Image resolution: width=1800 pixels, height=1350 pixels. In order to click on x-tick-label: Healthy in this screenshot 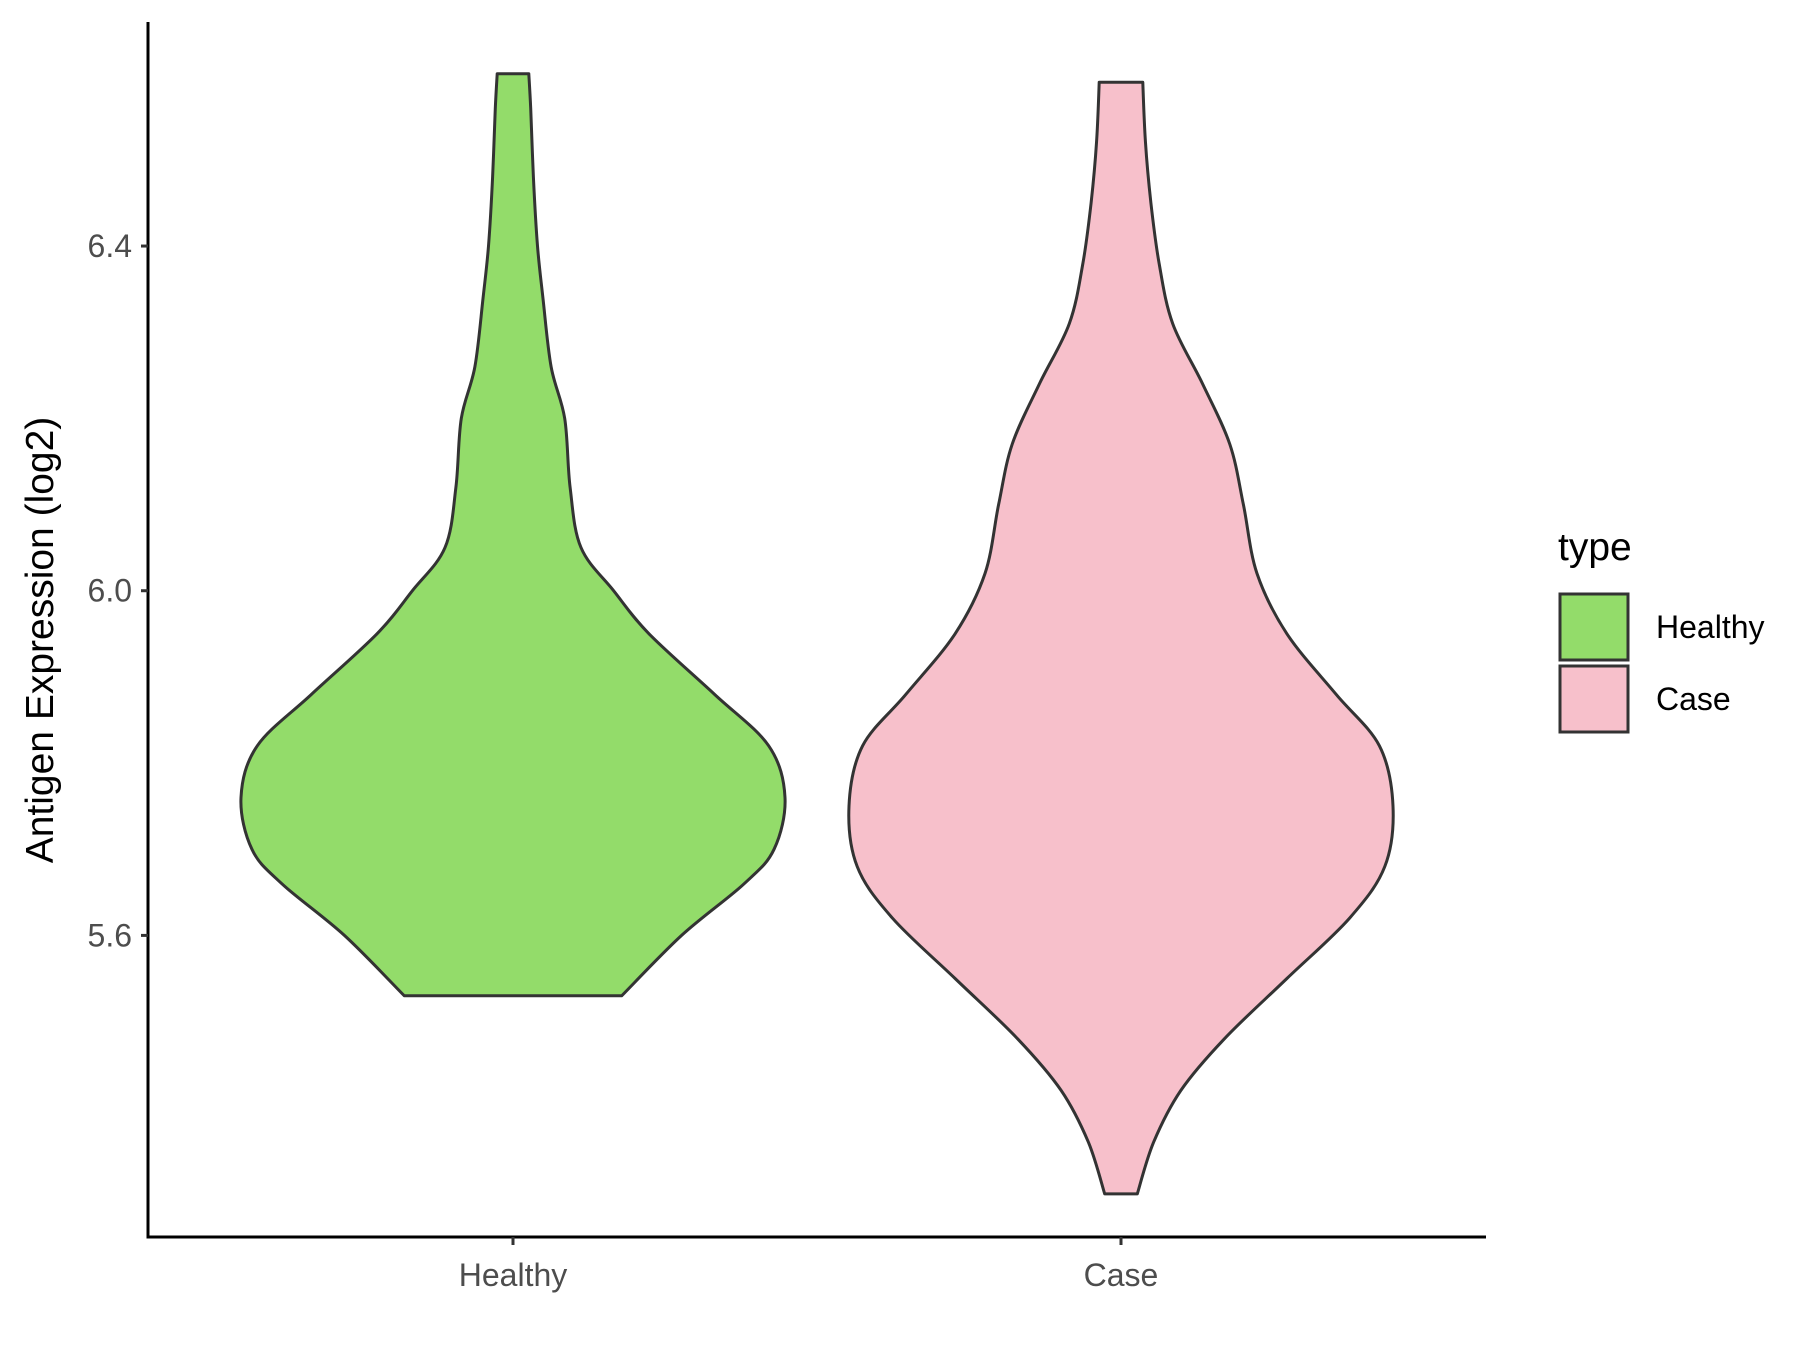, I will do `click(513, 1275)`.